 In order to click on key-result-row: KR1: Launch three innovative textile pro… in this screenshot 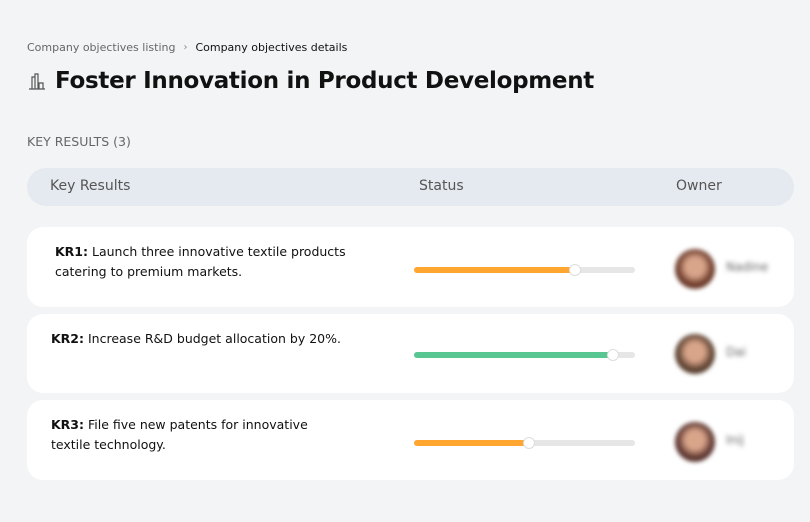, I will do `click(410, 267)`.